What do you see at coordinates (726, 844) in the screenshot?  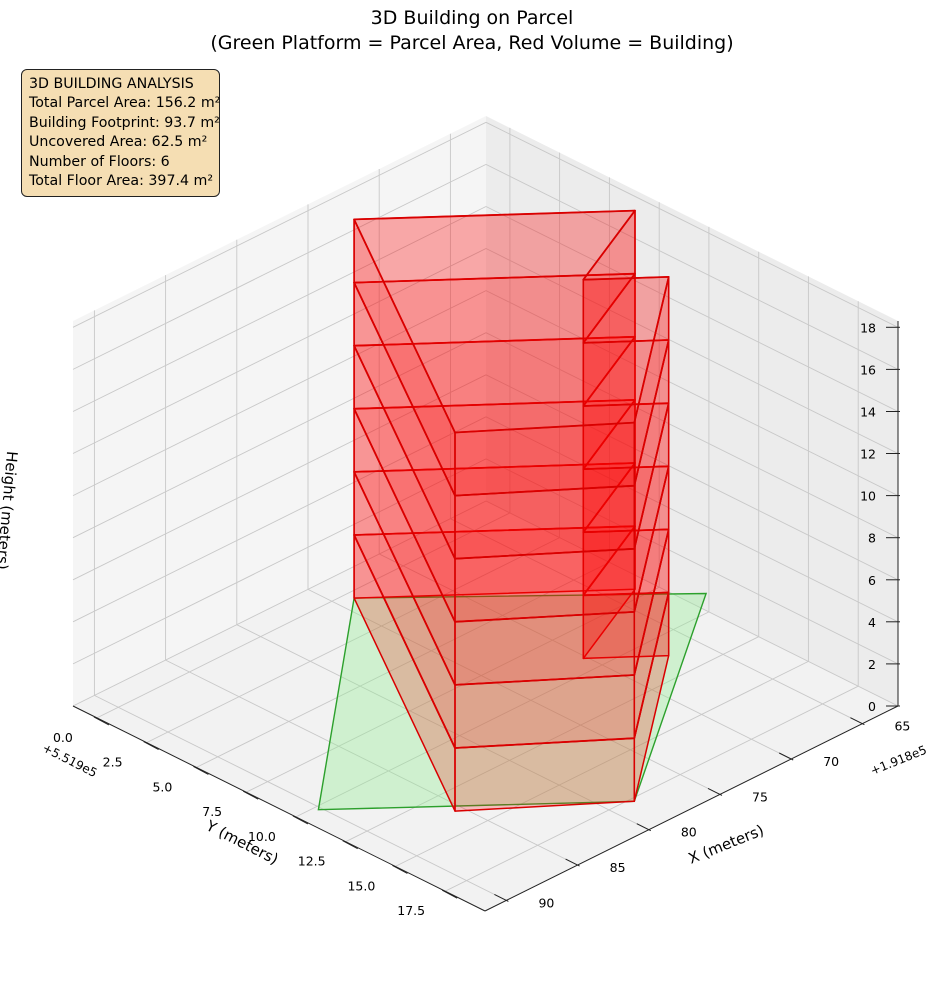 I see `x-axis-label: X (meters)` at bounding box center [726, 844].